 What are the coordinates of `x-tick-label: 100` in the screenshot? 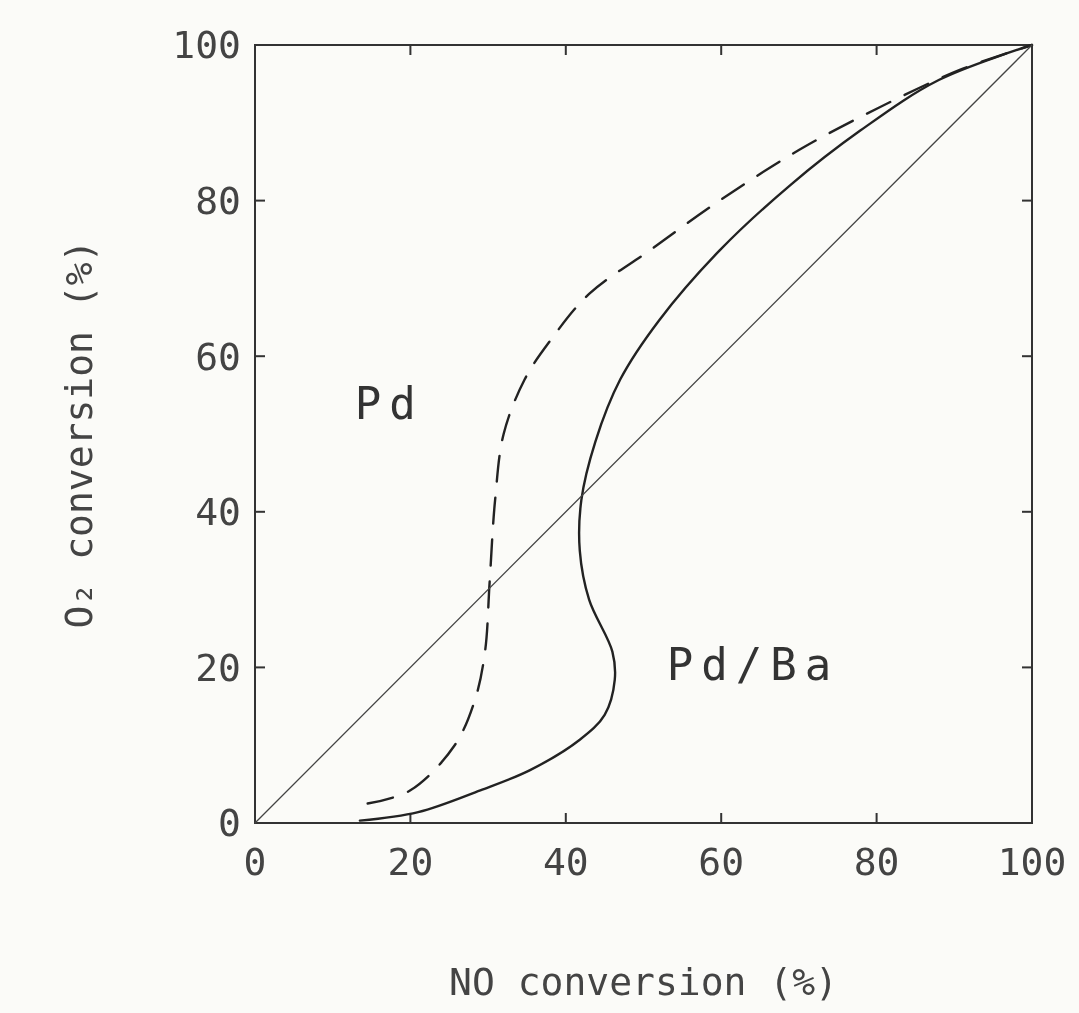 It's located at (1032, 862).